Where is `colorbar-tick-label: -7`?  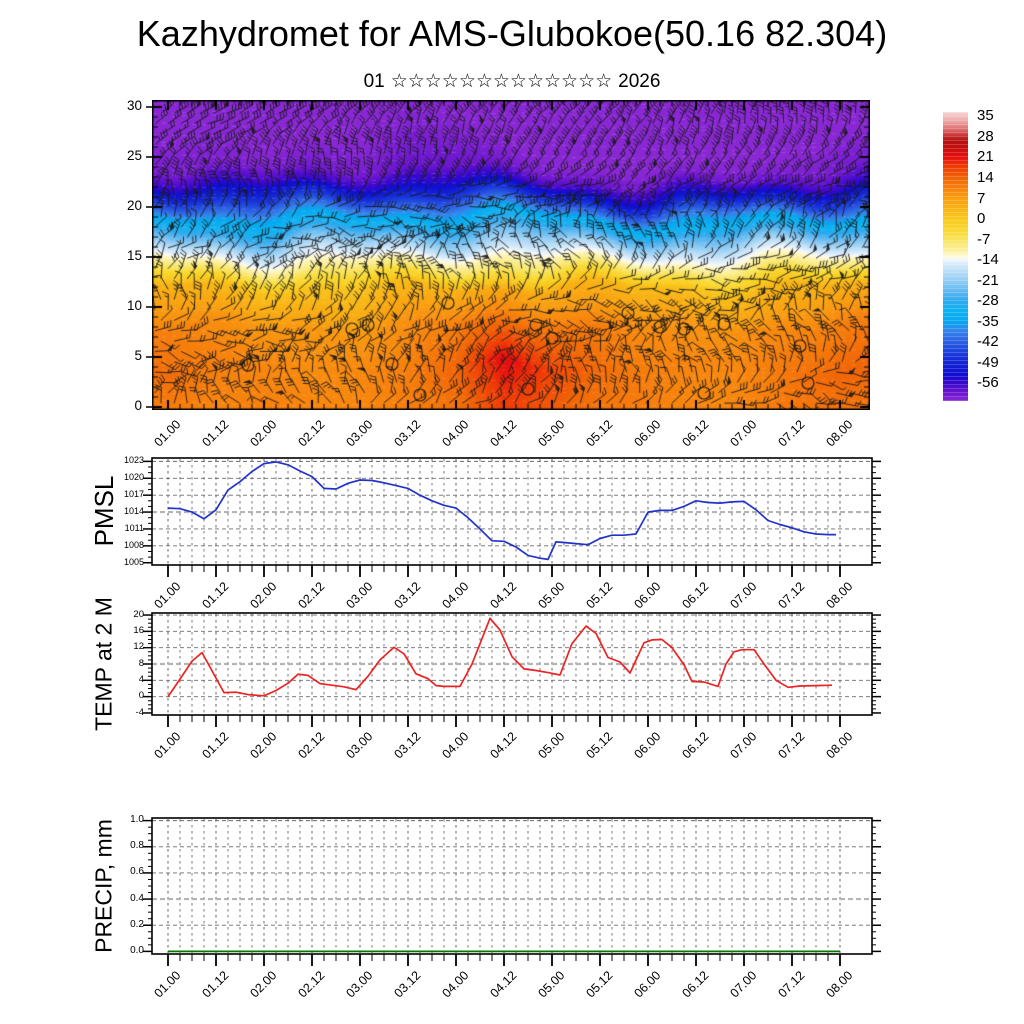 colorbar-tick-label: -7 is located at coordinates (984, 239).